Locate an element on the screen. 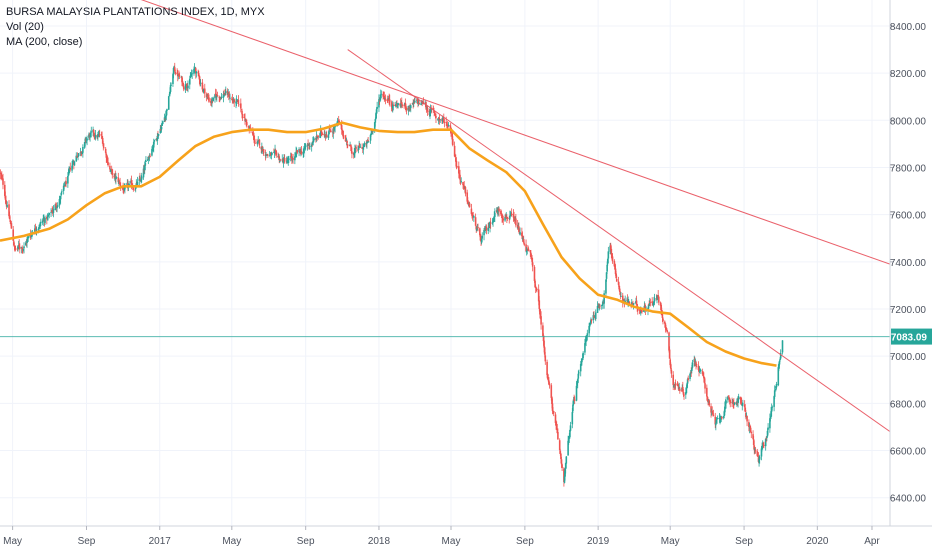 This screenshot has width=932, height=555. x-tick-label: Apr is located at coordinates (872, 541).